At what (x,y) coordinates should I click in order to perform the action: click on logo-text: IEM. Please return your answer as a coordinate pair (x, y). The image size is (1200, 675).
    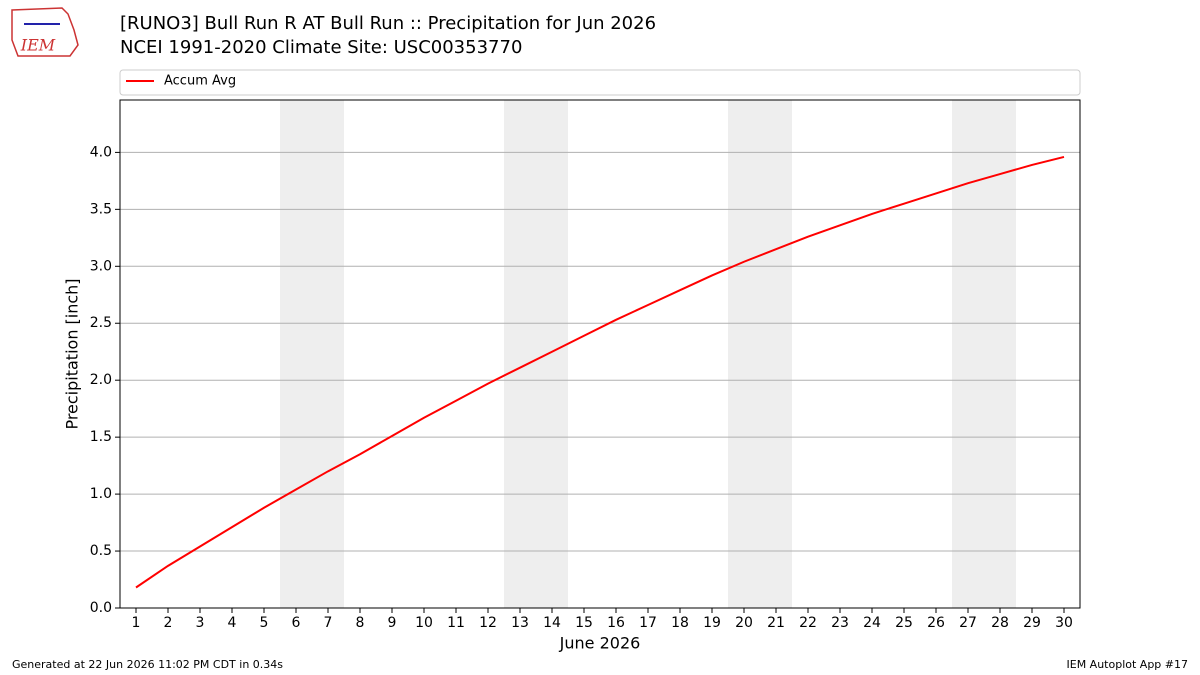
    Looking at the image, I should click on (38, 45).